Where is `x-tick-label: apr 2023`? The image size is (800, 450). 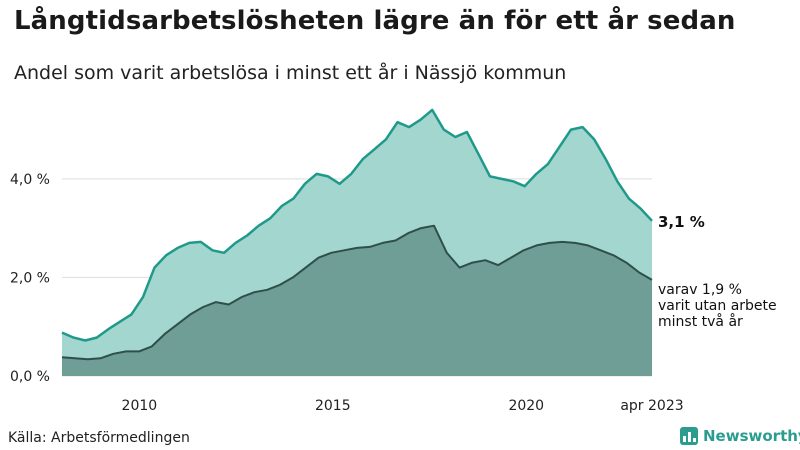
x-tick-label: apr 2023 is located at coordinates (651, 406).